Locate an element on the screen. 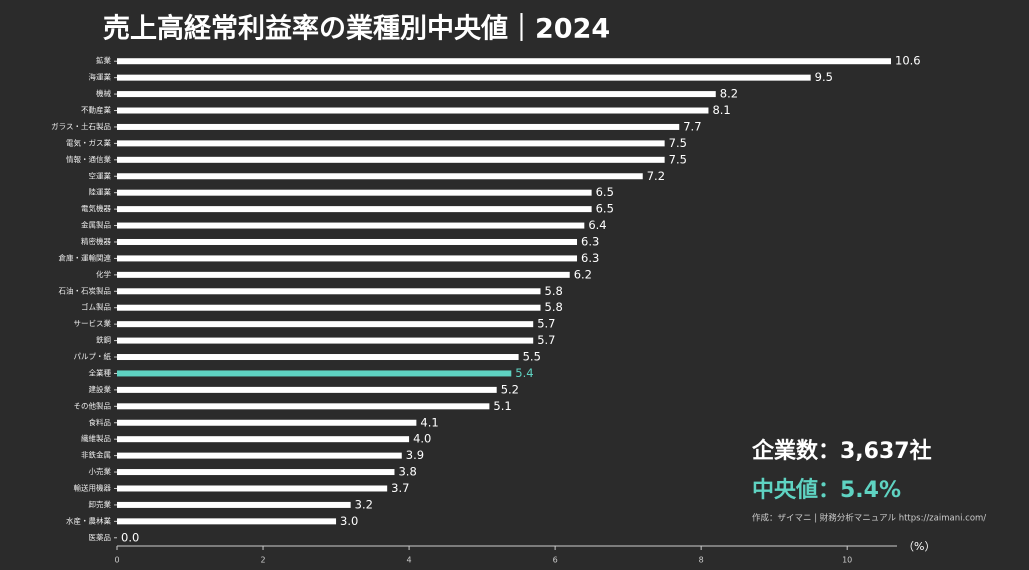 The image size is (1029, 570). y-tick-label: 機械 is located at coordinates (103, 93).